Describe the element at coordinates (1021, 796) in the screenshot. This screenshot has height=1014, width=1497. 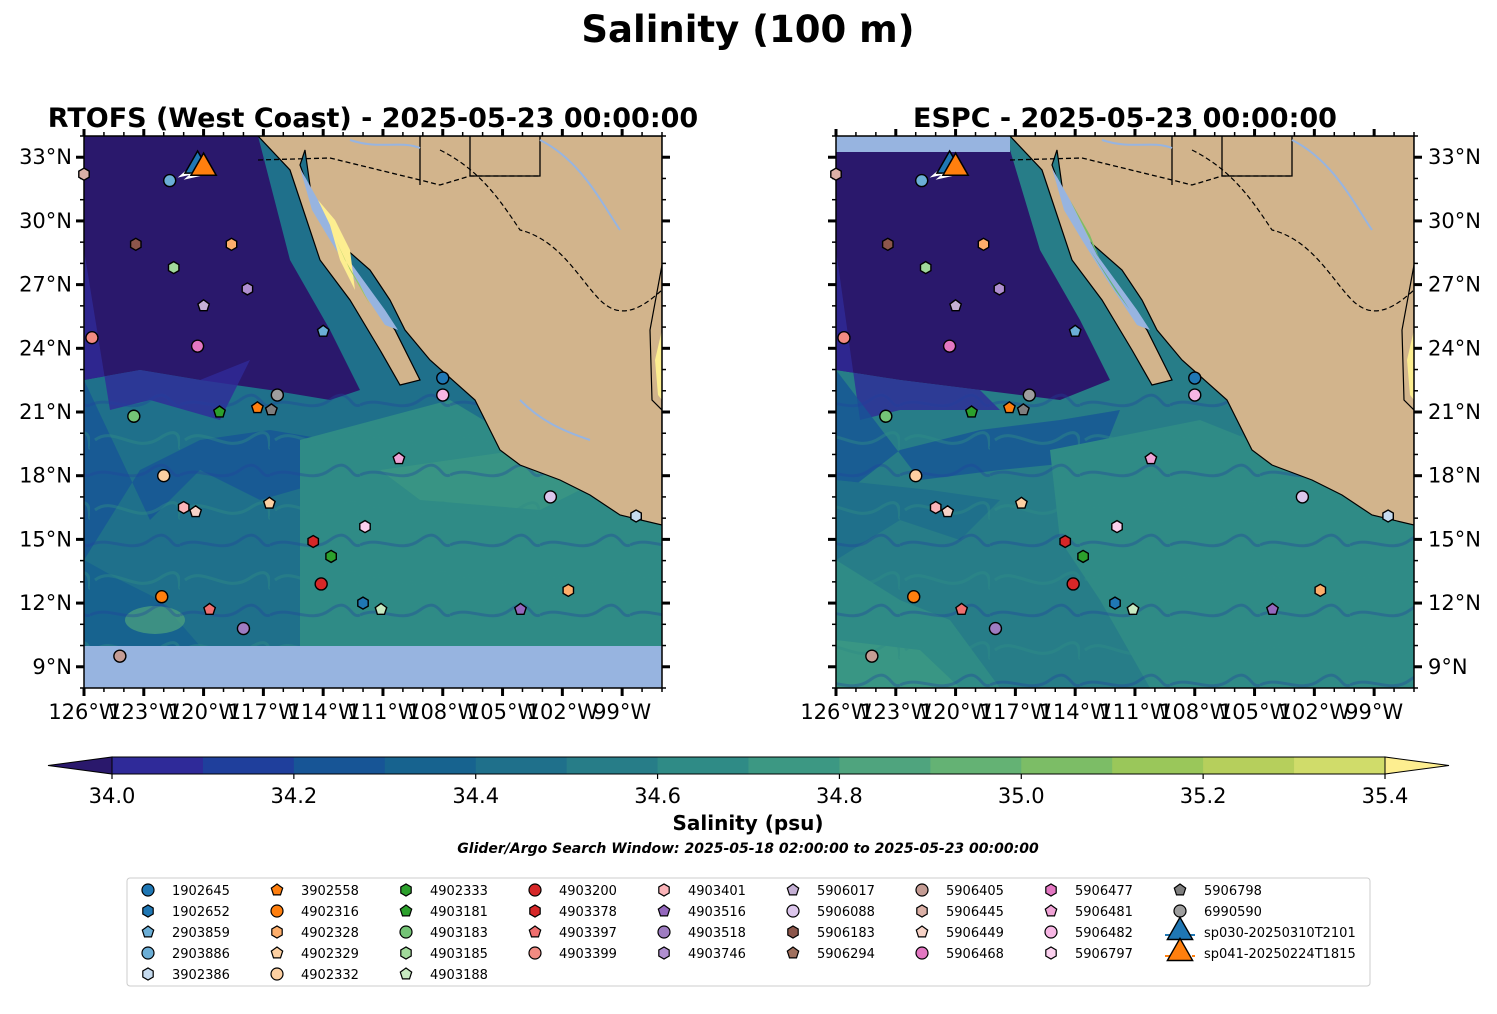
I see `colorbar-tick-label: 35.0` at that location.